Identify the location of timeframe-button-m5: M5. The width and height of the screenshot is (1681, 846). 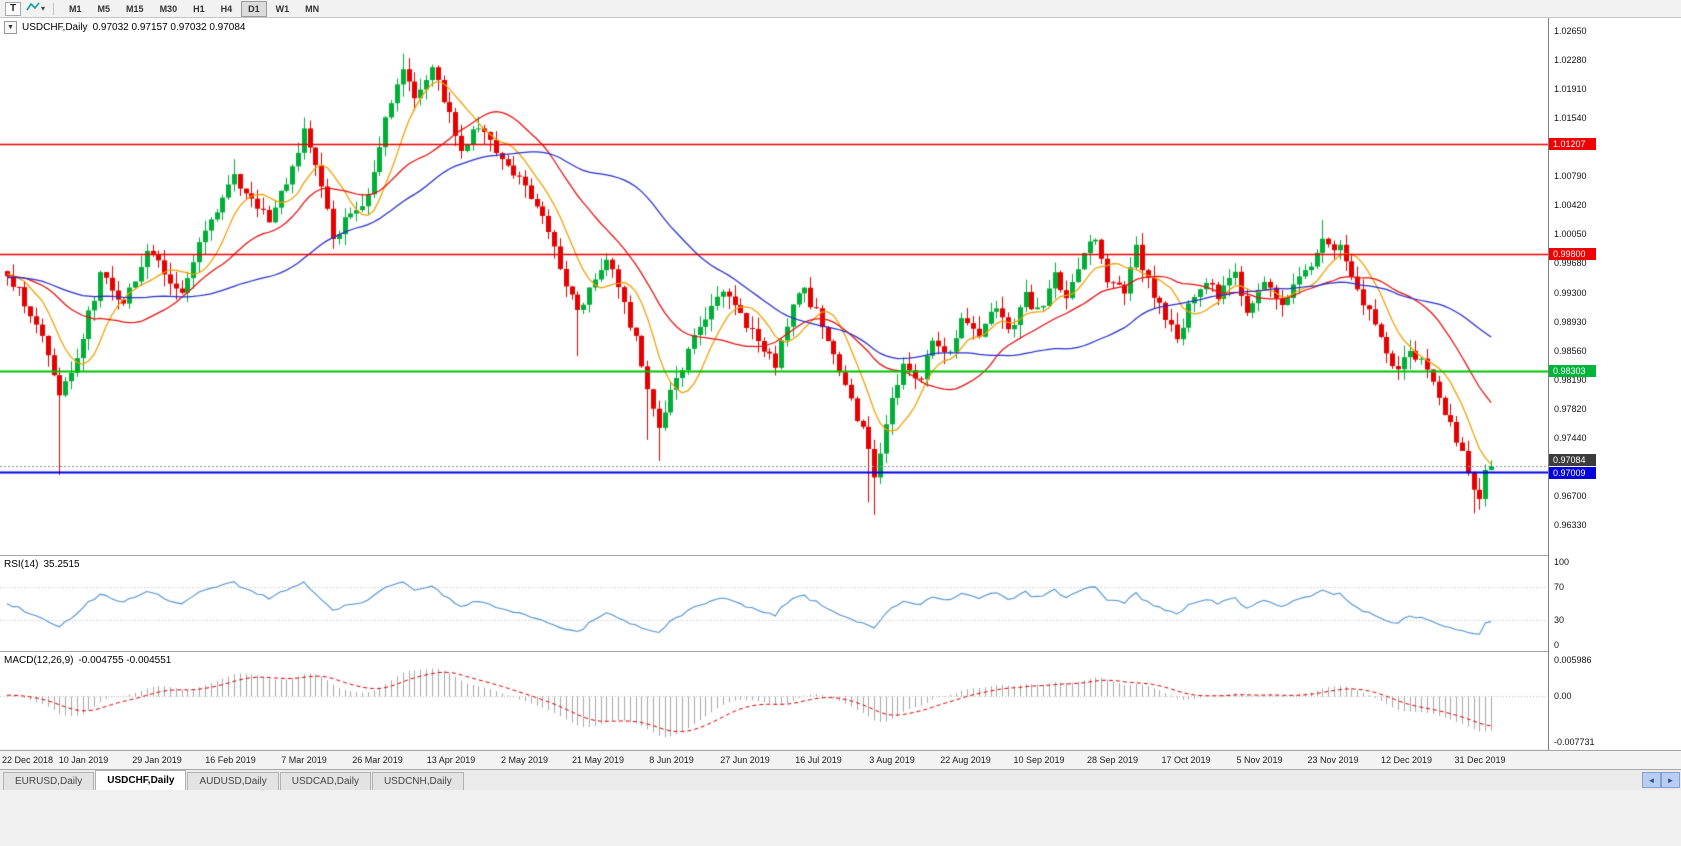
(104, 8).